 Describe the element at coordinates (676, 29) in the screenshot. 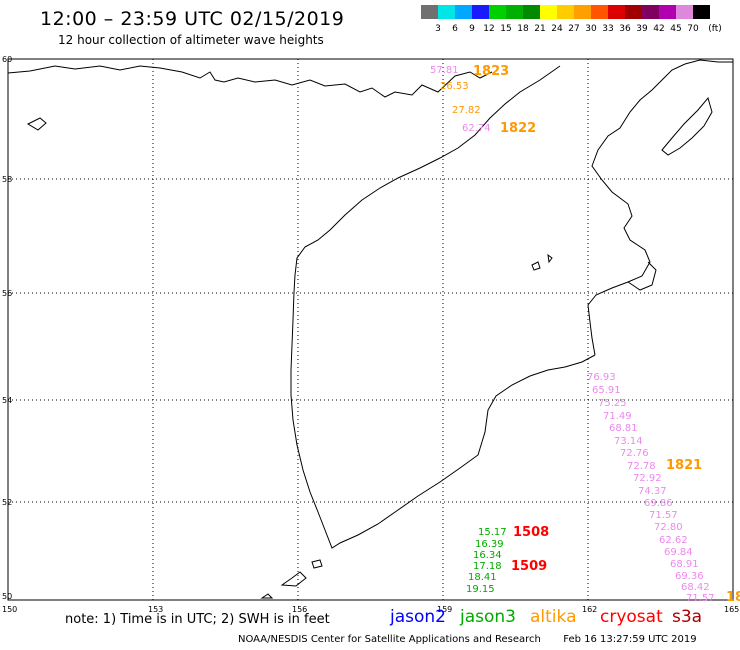

I see `scale-label-15: 45` at that location.